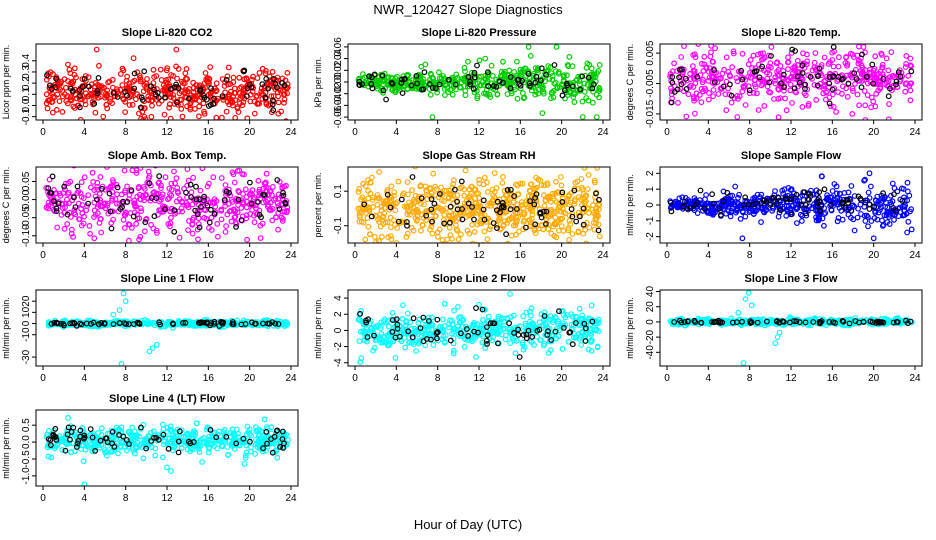  I want to click on points-group, so click(791, 206).